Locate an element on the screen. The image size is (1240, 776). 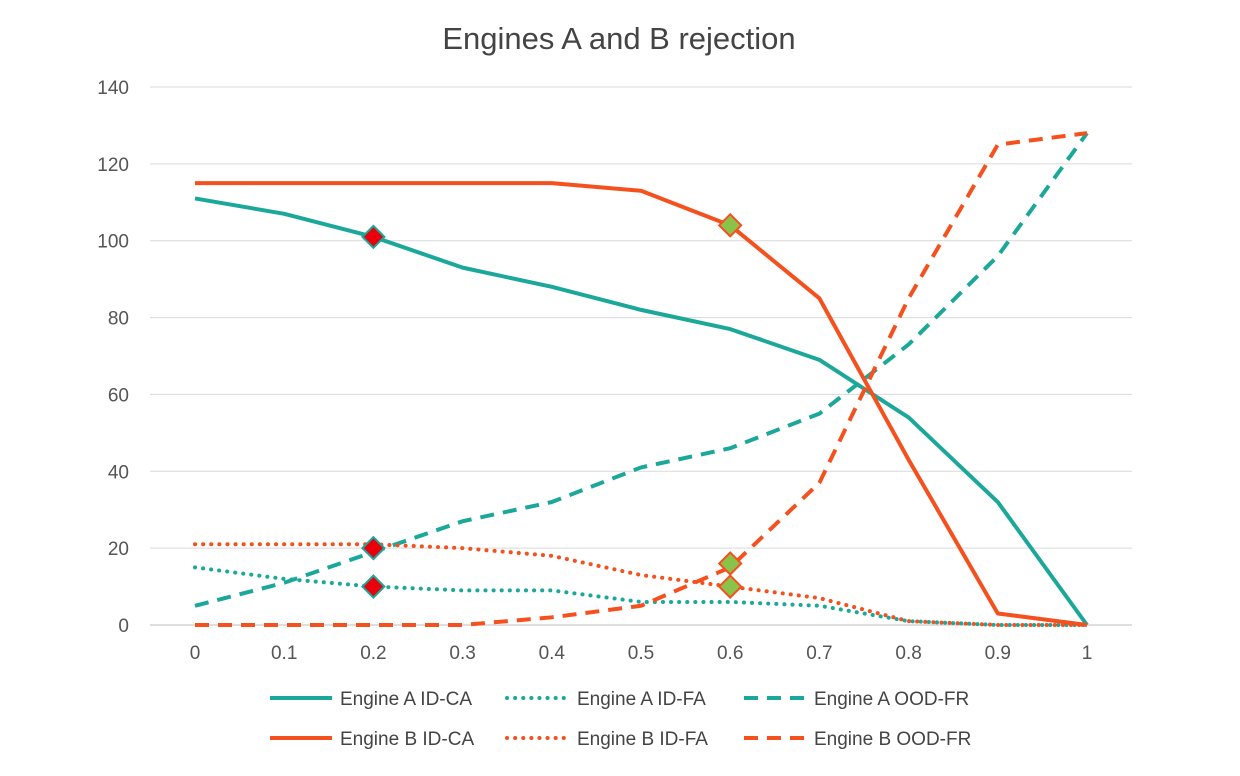
x-tick-label: 0 is located at coordinates (195, 653).